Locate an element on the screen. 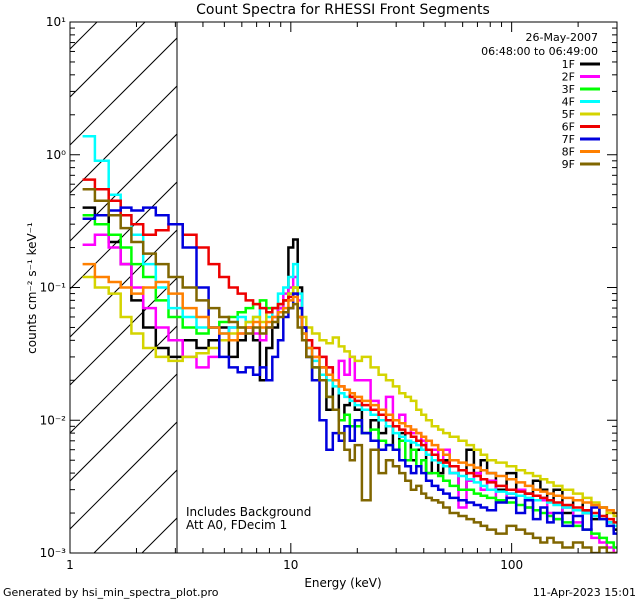 Image resolution: width=640 pixels, height=600 pixels. legend-label-8f: 8F is located at coordinates (568, 152).